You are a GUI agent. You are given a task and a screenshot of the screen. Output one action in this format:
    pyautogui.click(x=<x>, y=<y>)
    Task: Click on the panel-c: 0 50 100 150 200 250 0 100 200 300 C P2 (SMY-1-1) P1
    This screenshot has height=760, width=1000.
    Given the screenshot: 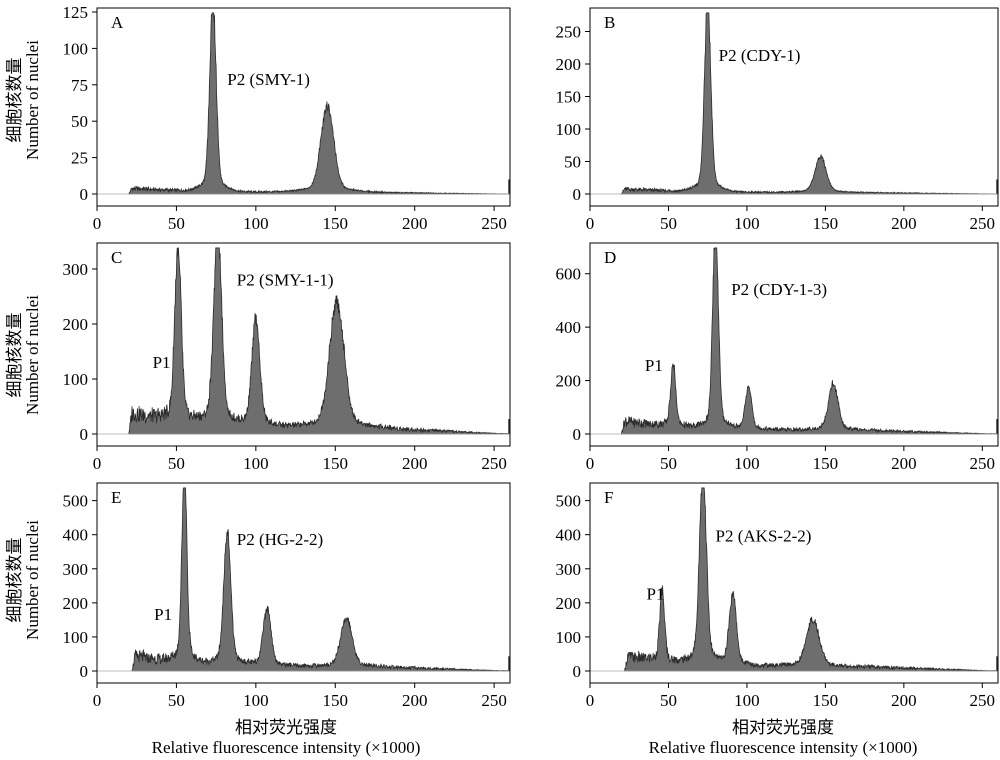 What is the action you would take?
    pyautogui.click(x=287, y=357)
    